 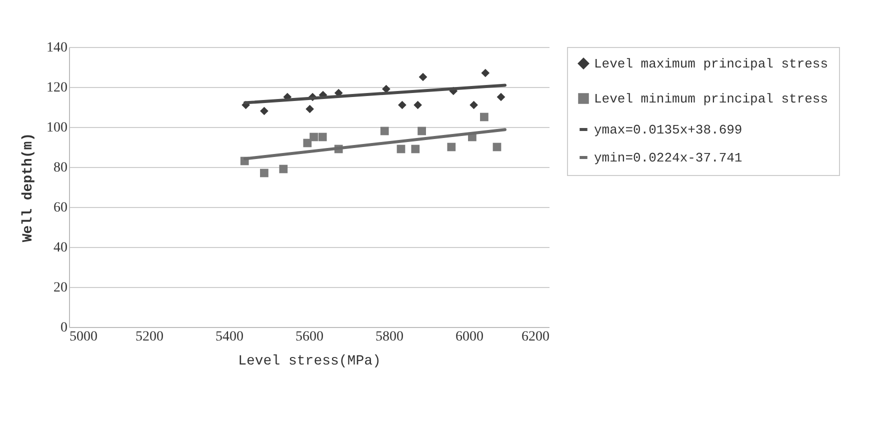 I want to click on y-tick-label: 80, so click(x=61, y=168).